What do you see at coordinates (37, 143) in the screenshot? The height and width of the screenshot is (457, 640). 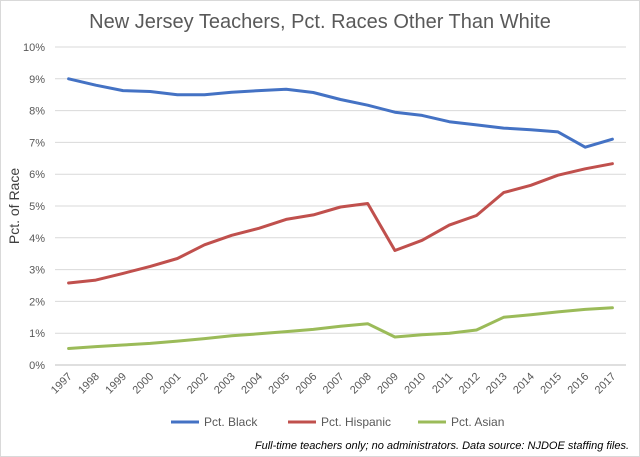 I see `y-tick-label: 7%` at bounding box center [37, 143].